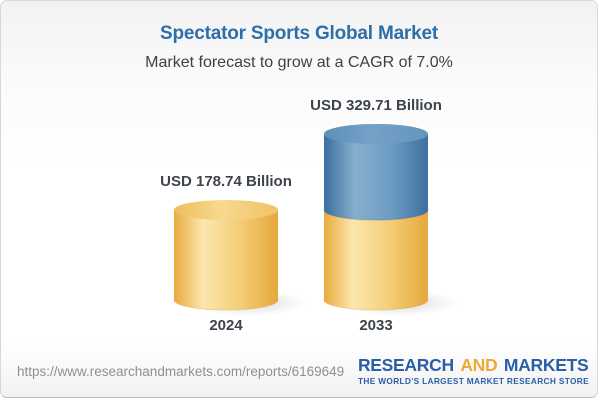 The image size is (600, 400). What do you see at coordinates (376, 325) in the screenshot?
I see `bar-year-label: 2033` at bounding box center [376, 325].